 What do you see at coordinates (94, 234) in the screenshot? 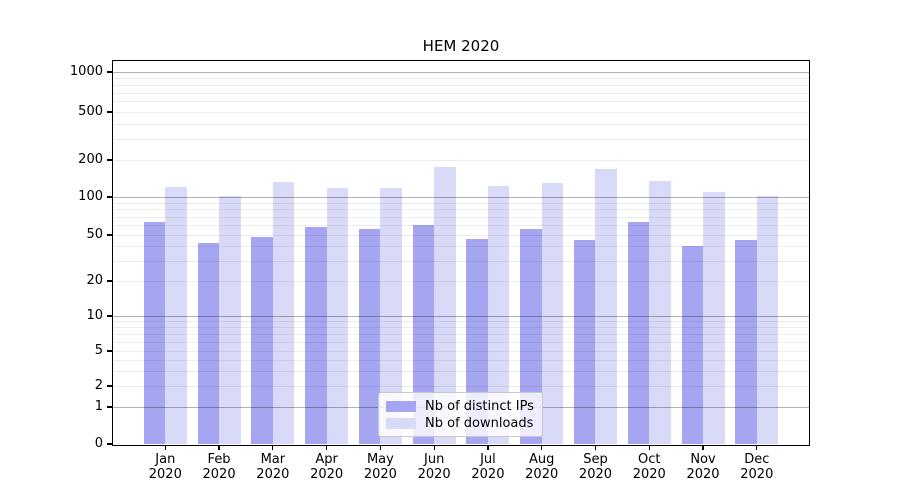
I see `y-tick-label: 50` at bounding box center [94, 234].